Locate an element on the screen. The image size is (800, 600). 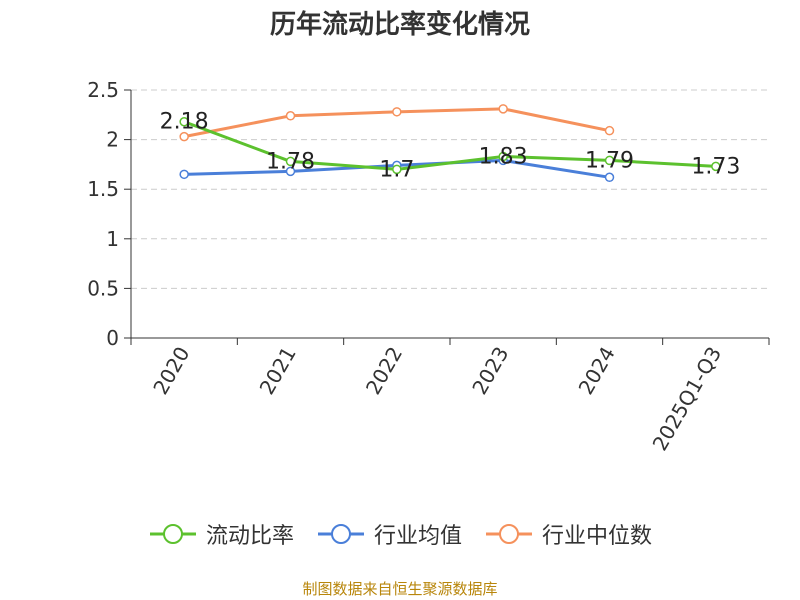
legend-label: 流动比率 is located at coordinates (249, 536).